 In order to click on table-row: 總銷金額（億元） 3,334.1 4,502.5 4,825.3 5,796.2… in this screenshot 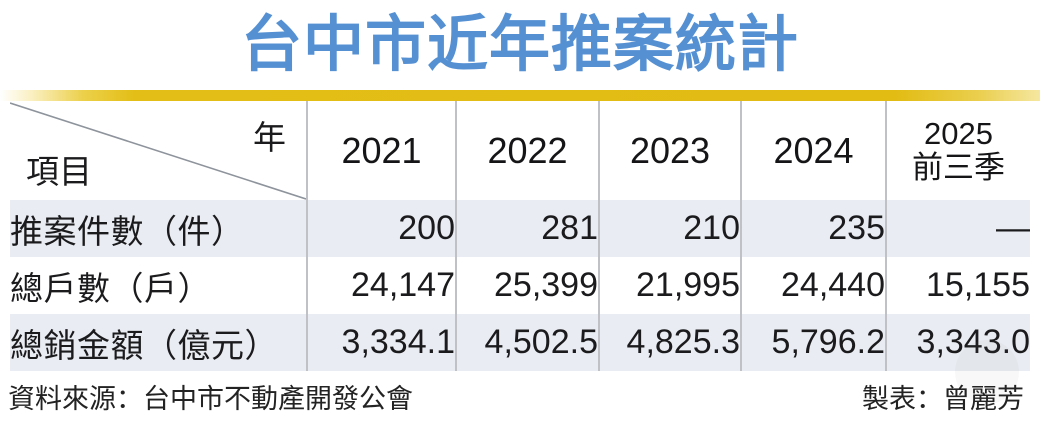, I will do `click(520, 342)`.